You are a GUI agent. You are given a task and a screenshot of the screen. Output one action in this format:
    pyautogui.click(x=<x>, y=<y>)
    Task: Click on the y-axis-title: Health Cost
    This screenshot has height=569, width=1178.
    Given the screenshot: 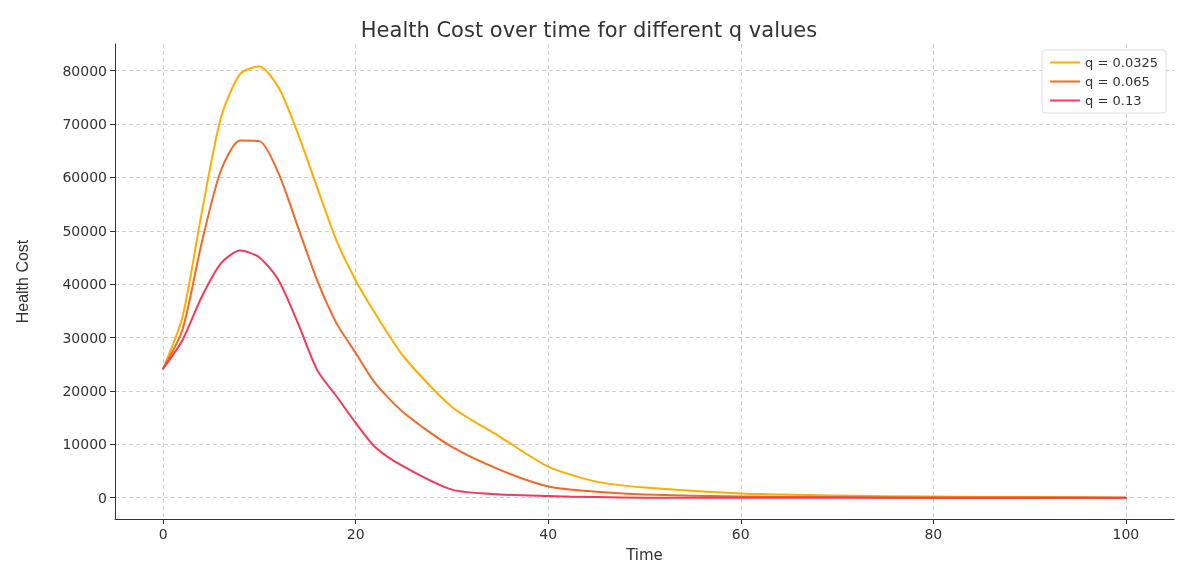 What is the action you would take?
    pyautogui.click(x=22, y=281)
    